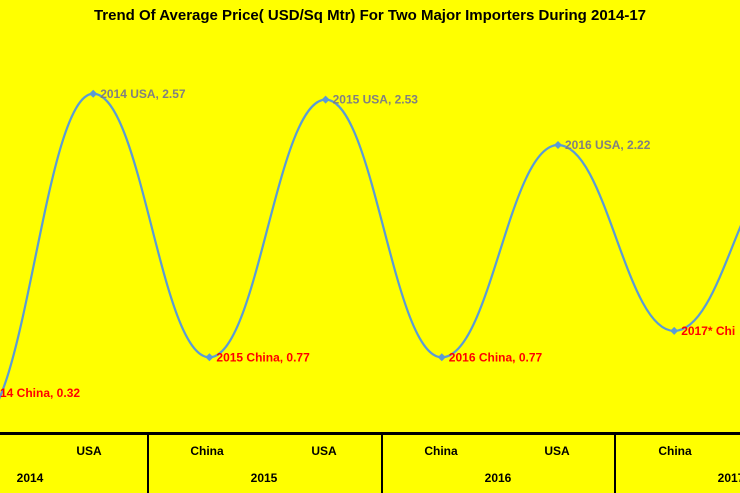  I want to click on category-label-3: China, so click(441, 451).